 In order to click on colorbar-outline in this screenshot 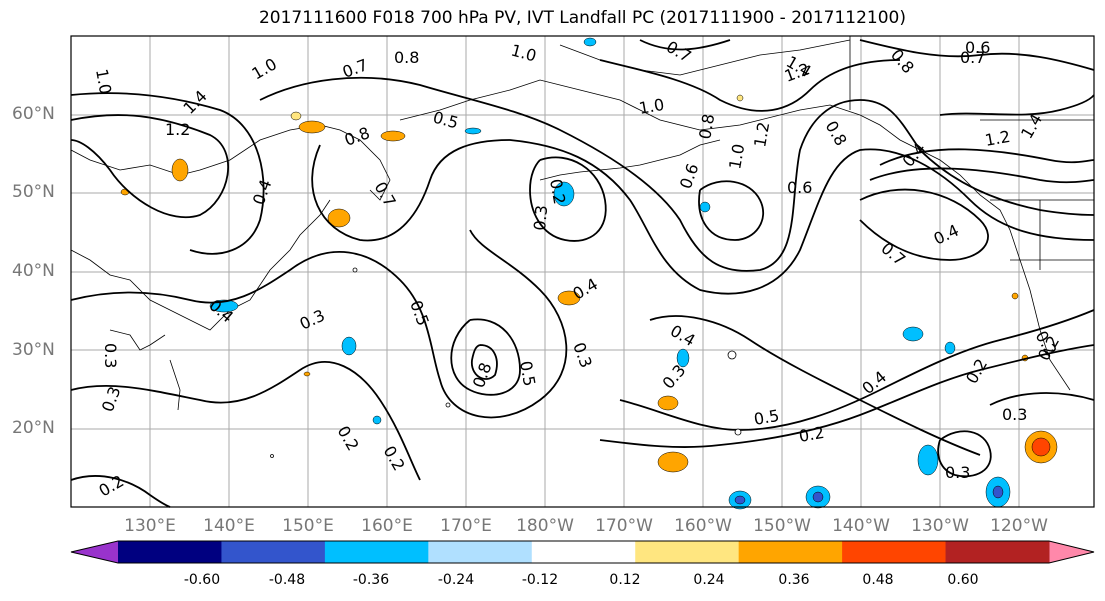, I will do `click(582, 552)`.